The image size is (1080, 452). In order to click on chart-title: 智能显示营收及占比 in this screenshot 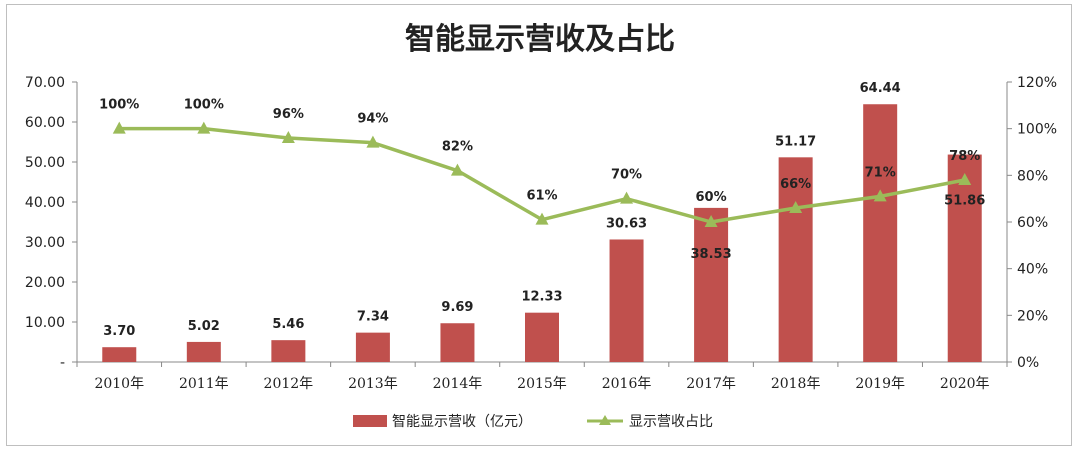, I will do `click(540, 39)`.